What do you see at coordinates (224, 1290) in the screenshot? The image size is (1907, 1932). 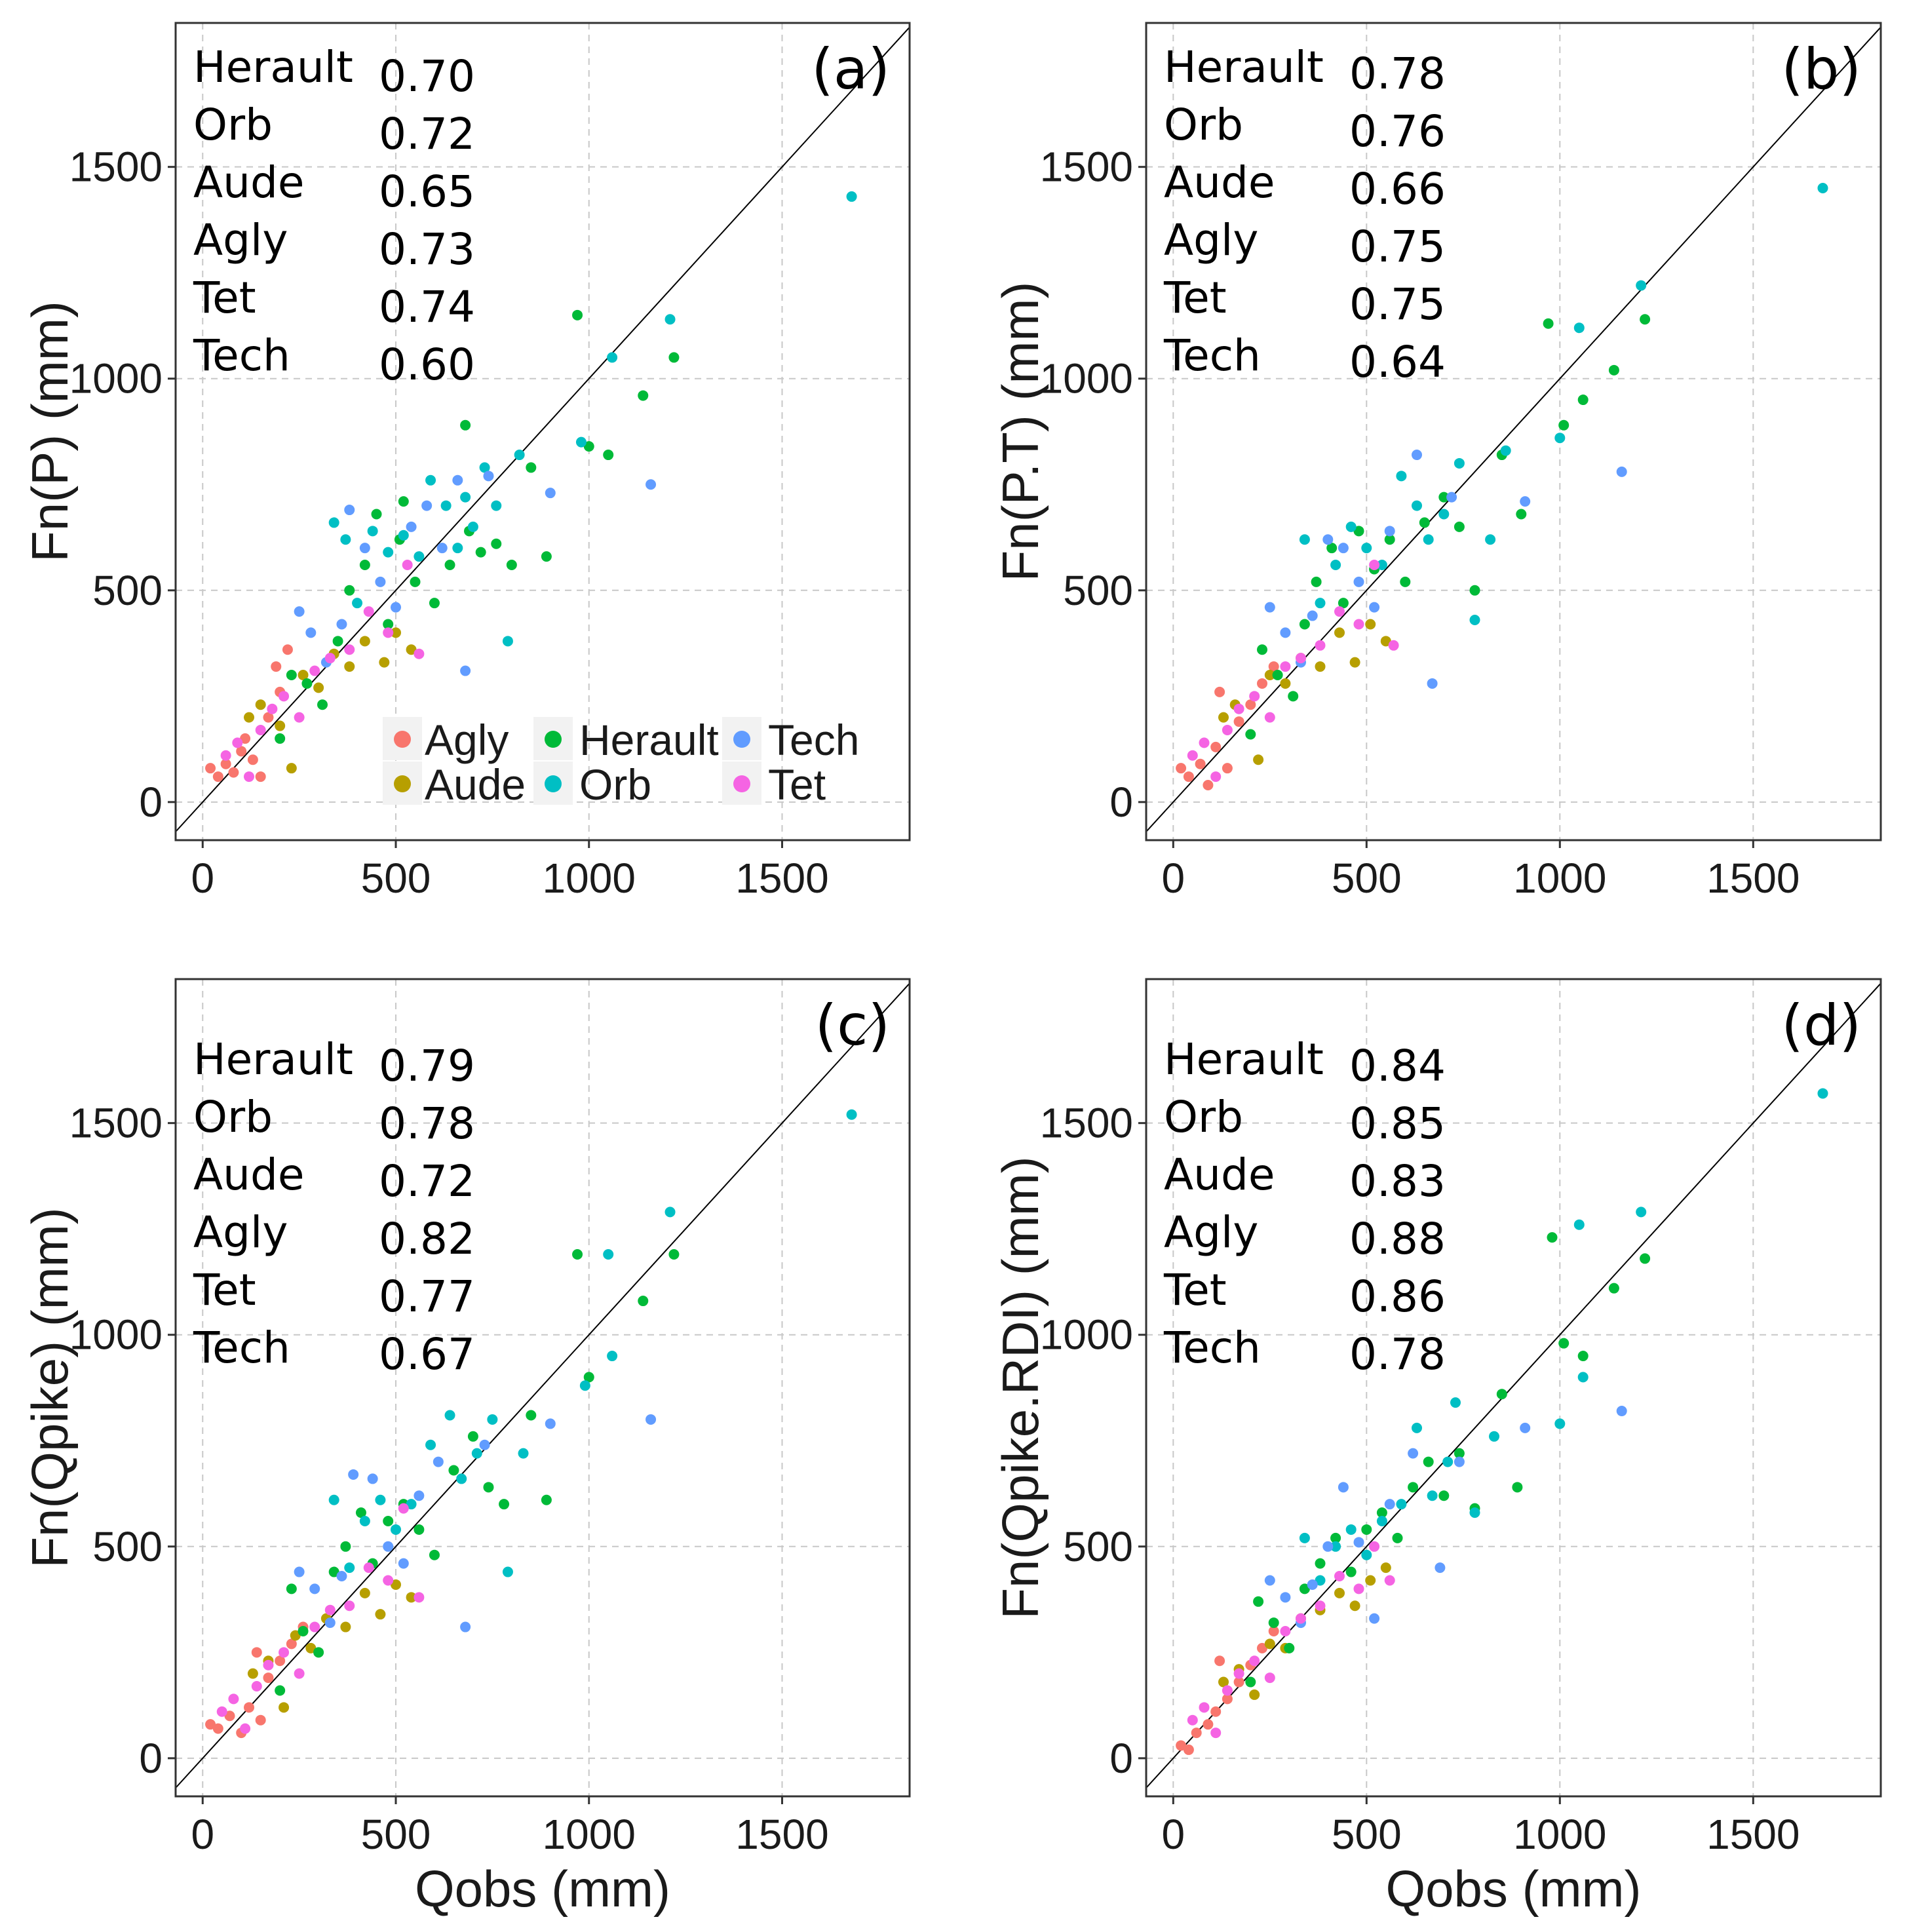 I see `stat-name: Tet` at bounding box center [224, 1290].